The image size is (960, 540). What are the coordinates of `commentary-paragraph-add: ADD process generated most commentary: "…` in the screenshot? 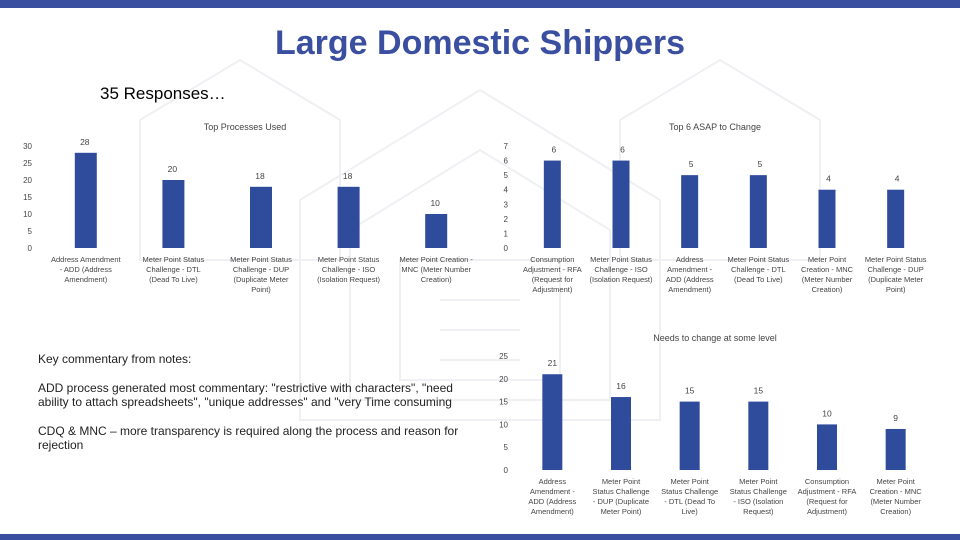 It's located at (245, 395).